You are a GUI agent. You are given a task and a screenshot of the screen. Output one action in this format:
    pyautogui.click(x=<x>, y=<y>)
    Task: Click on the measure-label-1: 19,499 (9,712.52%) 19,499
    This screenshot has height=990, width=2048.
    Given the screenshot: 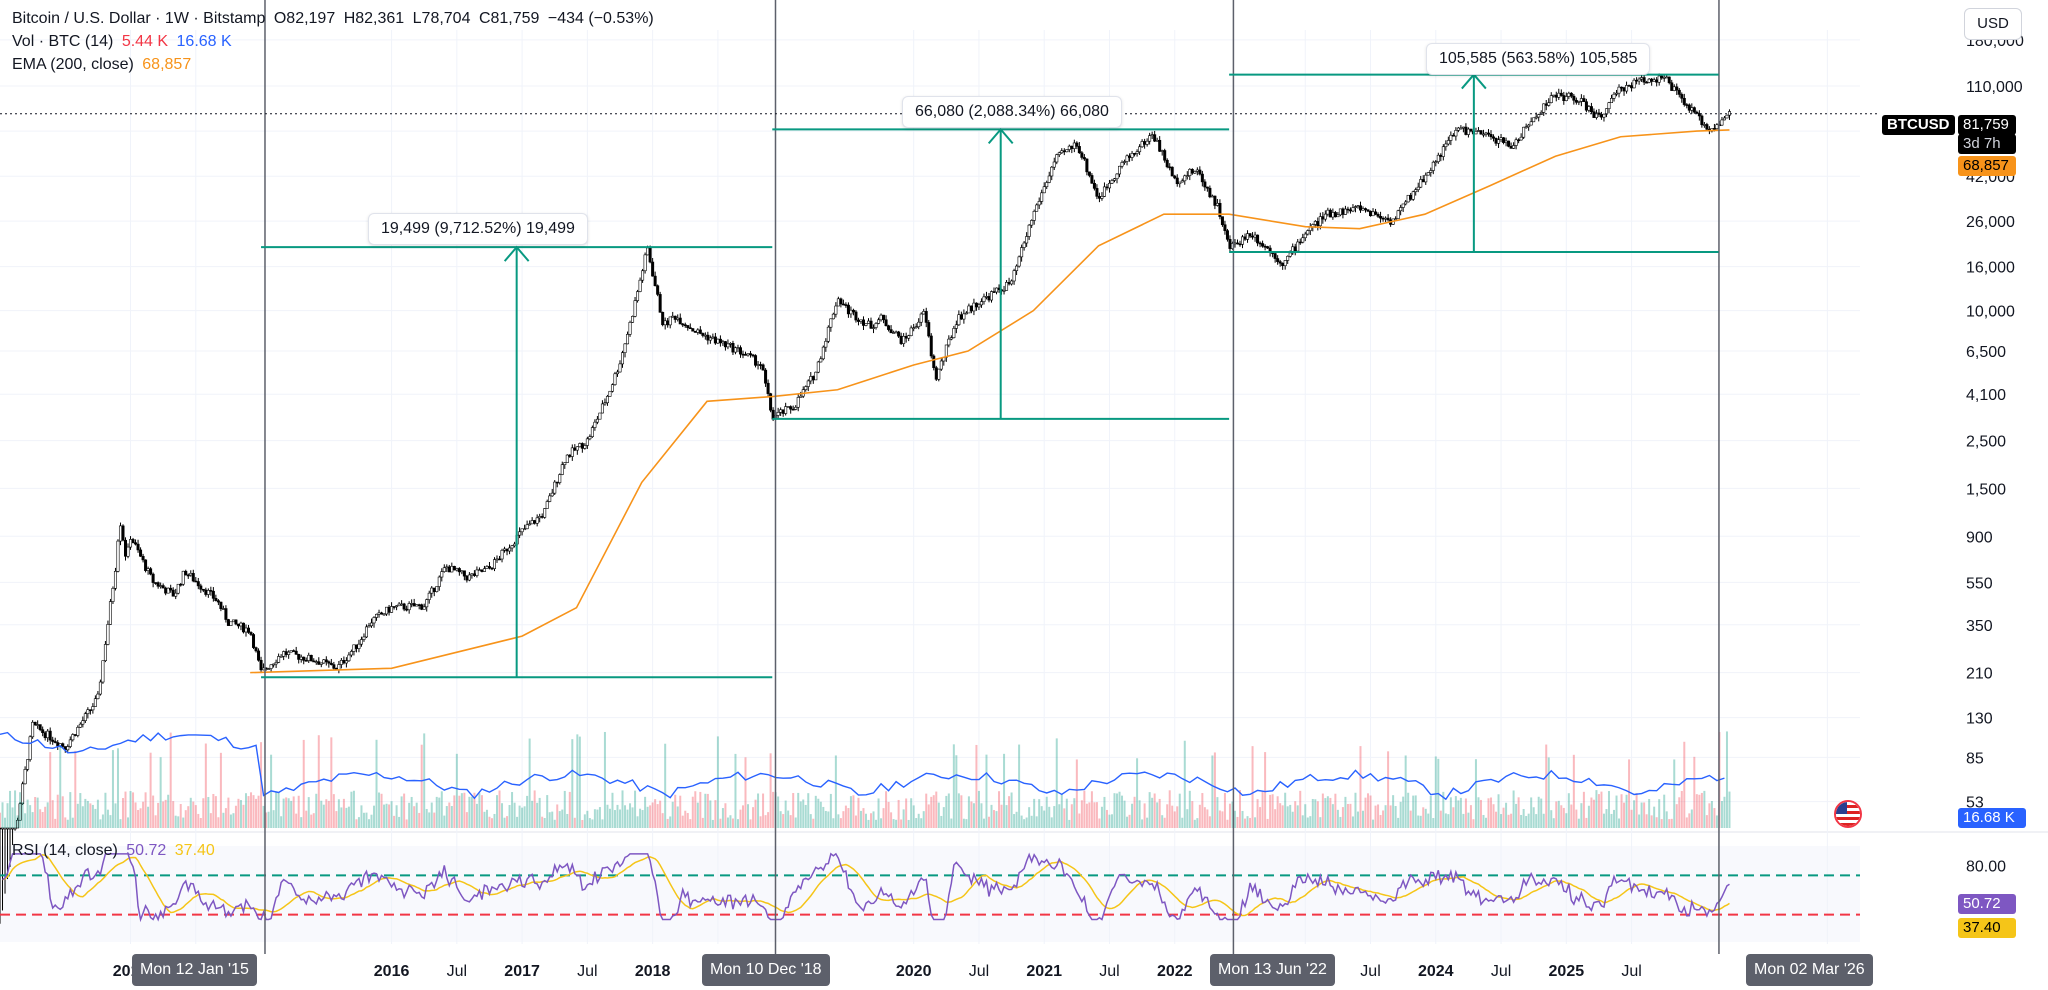 What is the action you would take?
    pyautogui.click(x=478, y=229)
    